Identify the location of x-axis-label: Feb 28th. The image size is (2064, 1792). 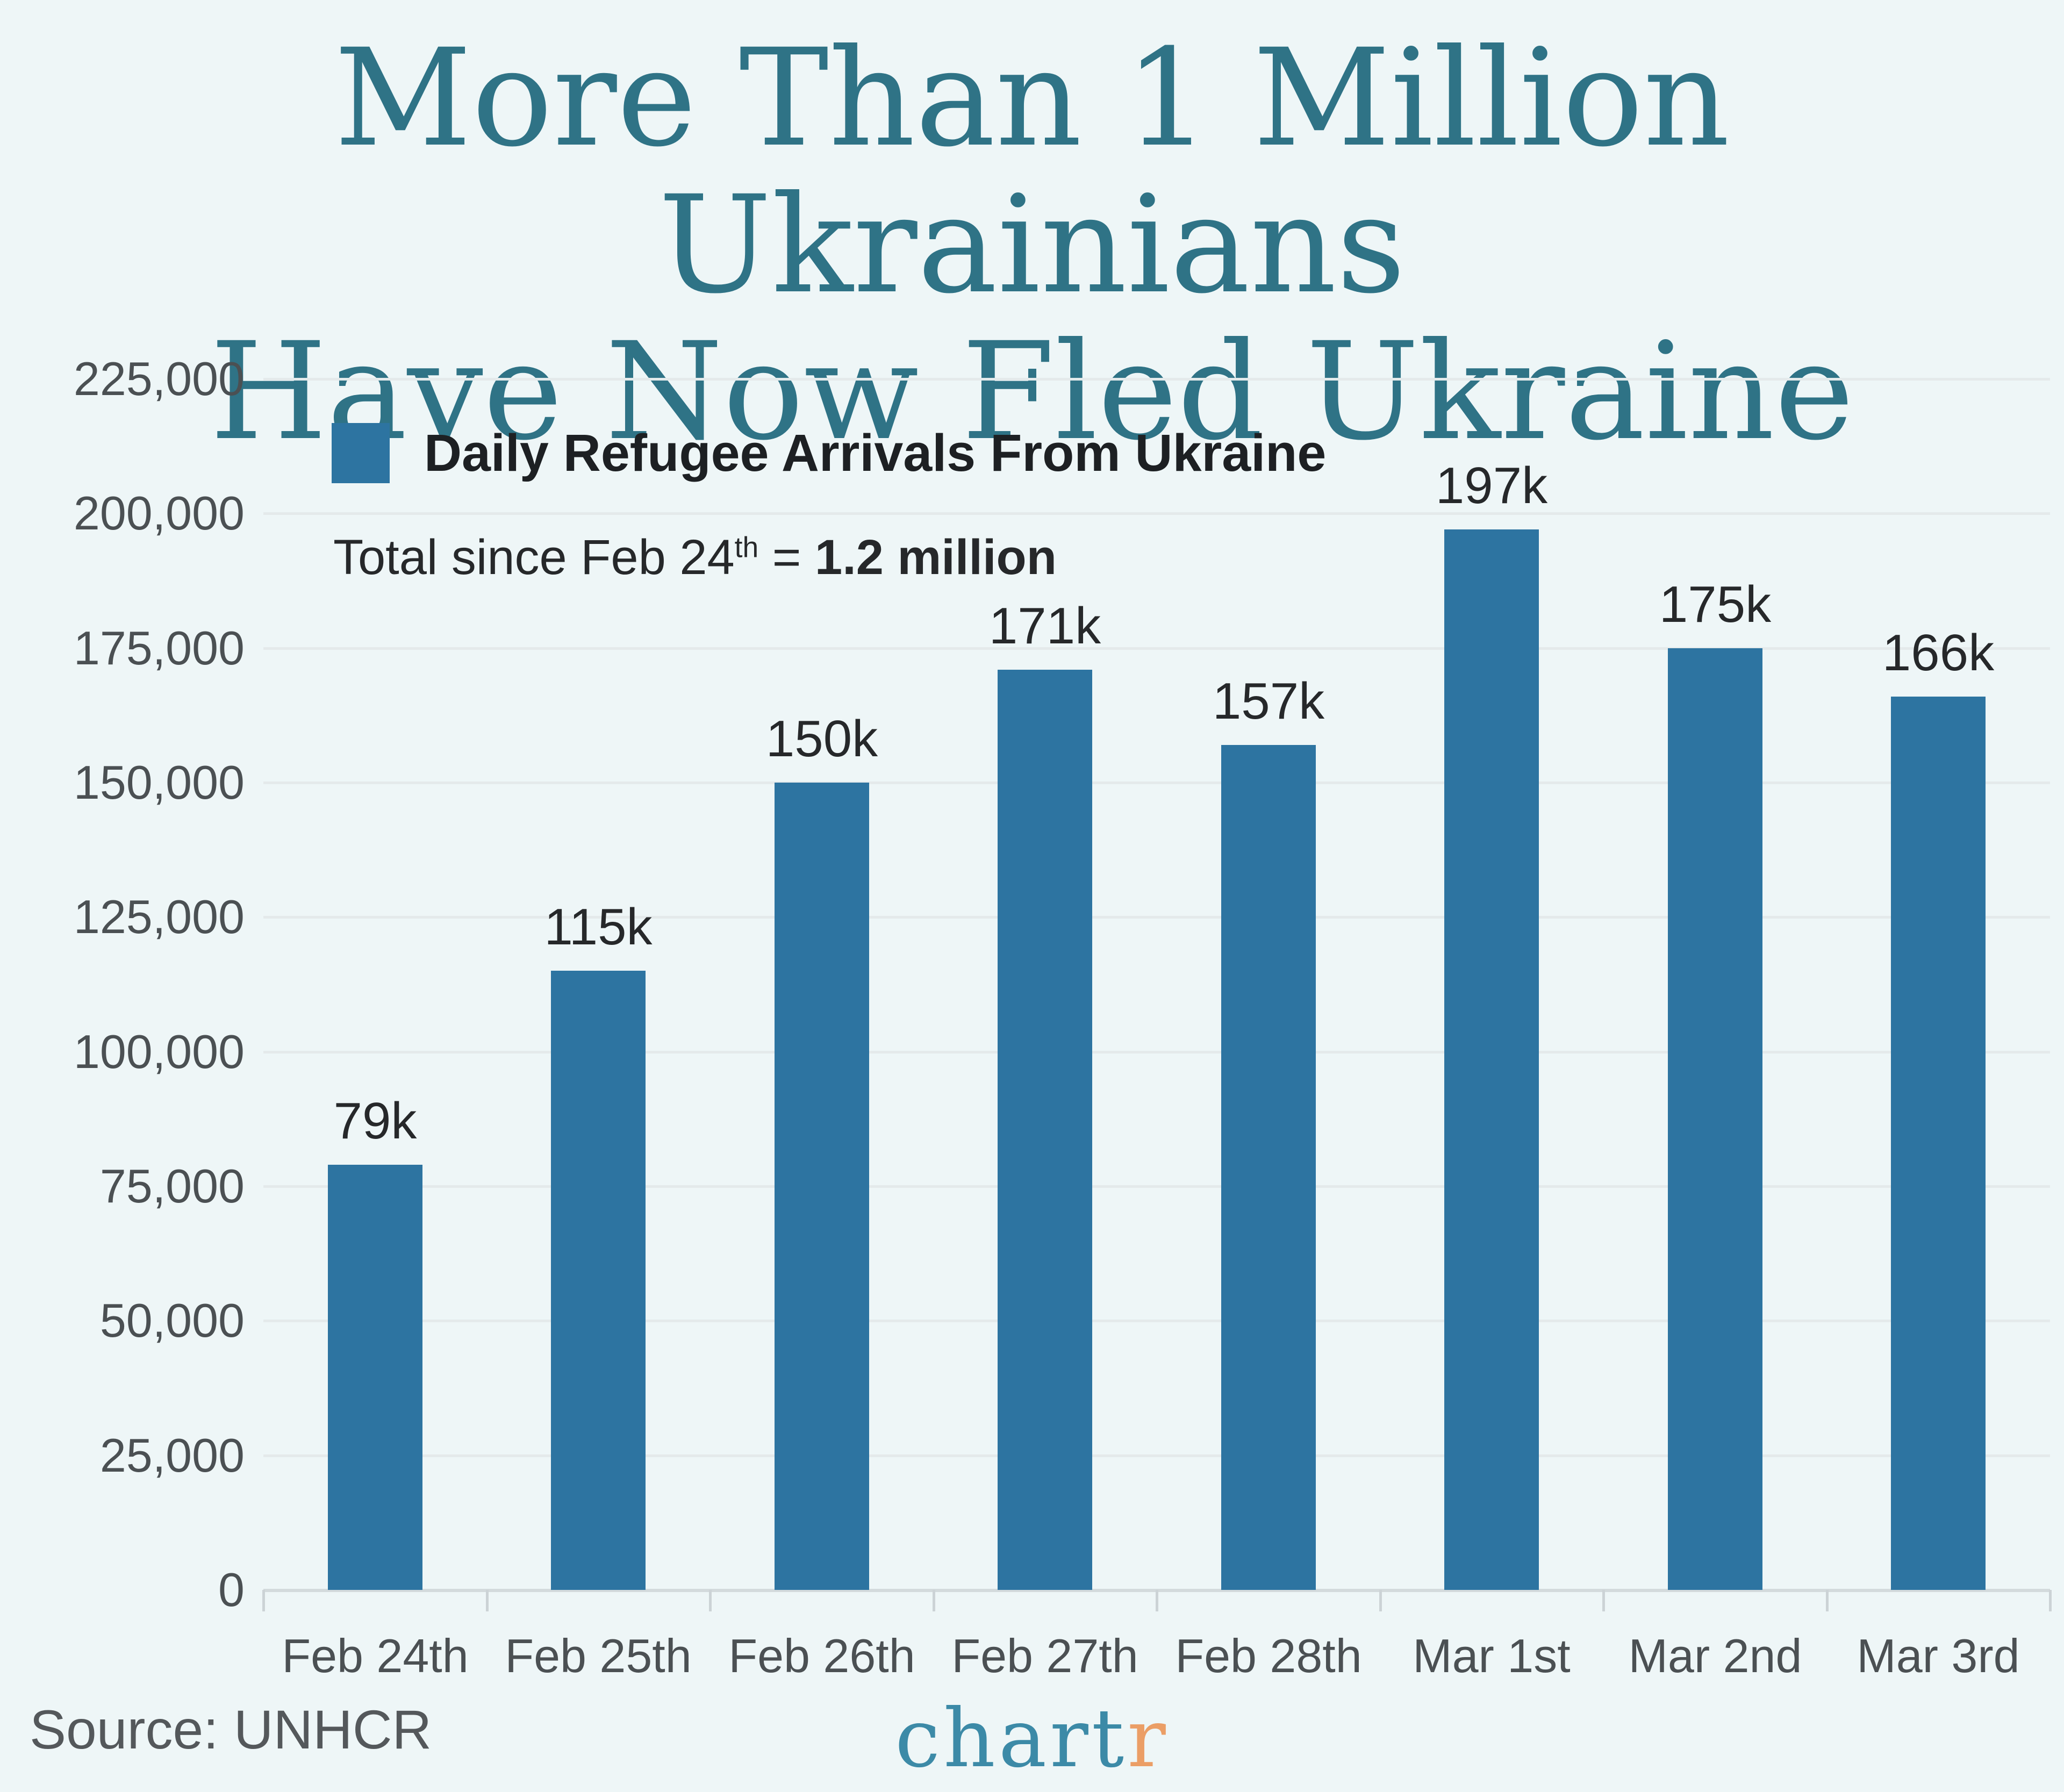
(1268, 1655).